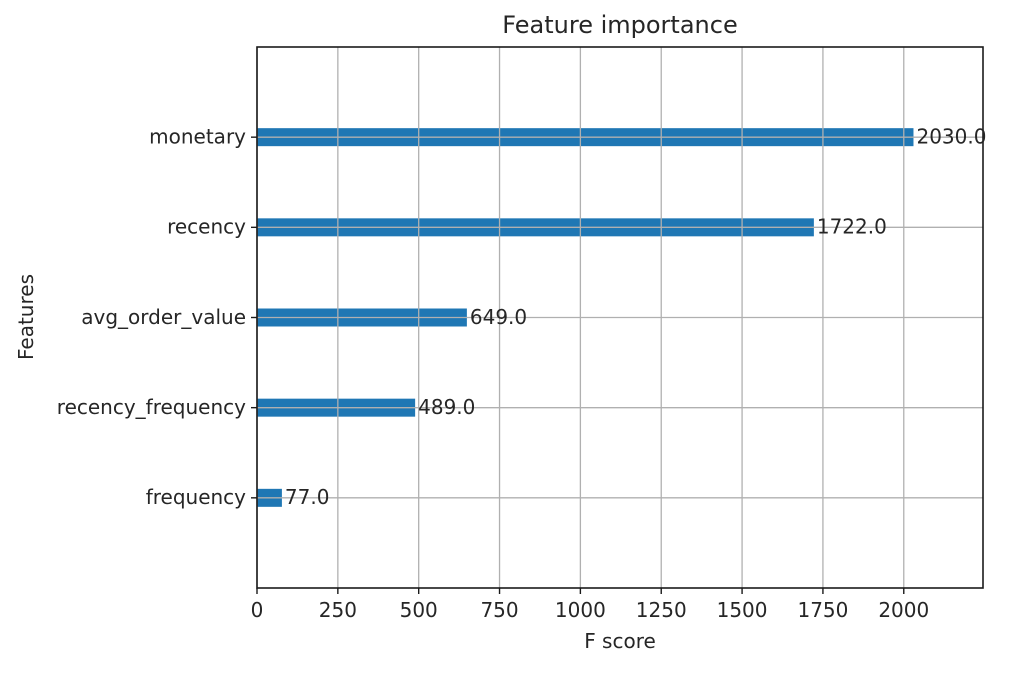 This screenshot has height=677, width=1024. I want to click on y-tick-label: avg_order_value, so click(163, 317).